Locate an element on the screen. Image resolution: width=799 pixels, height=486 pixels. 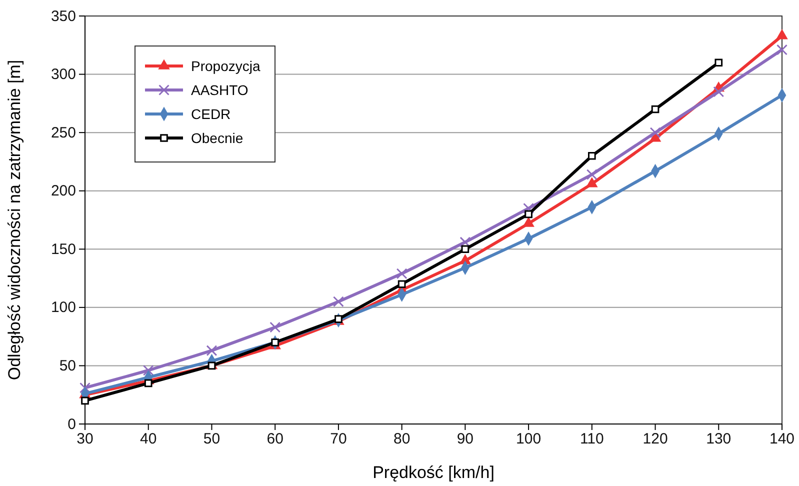
x-tick-label: 140 is located at coordinates (782, 439).